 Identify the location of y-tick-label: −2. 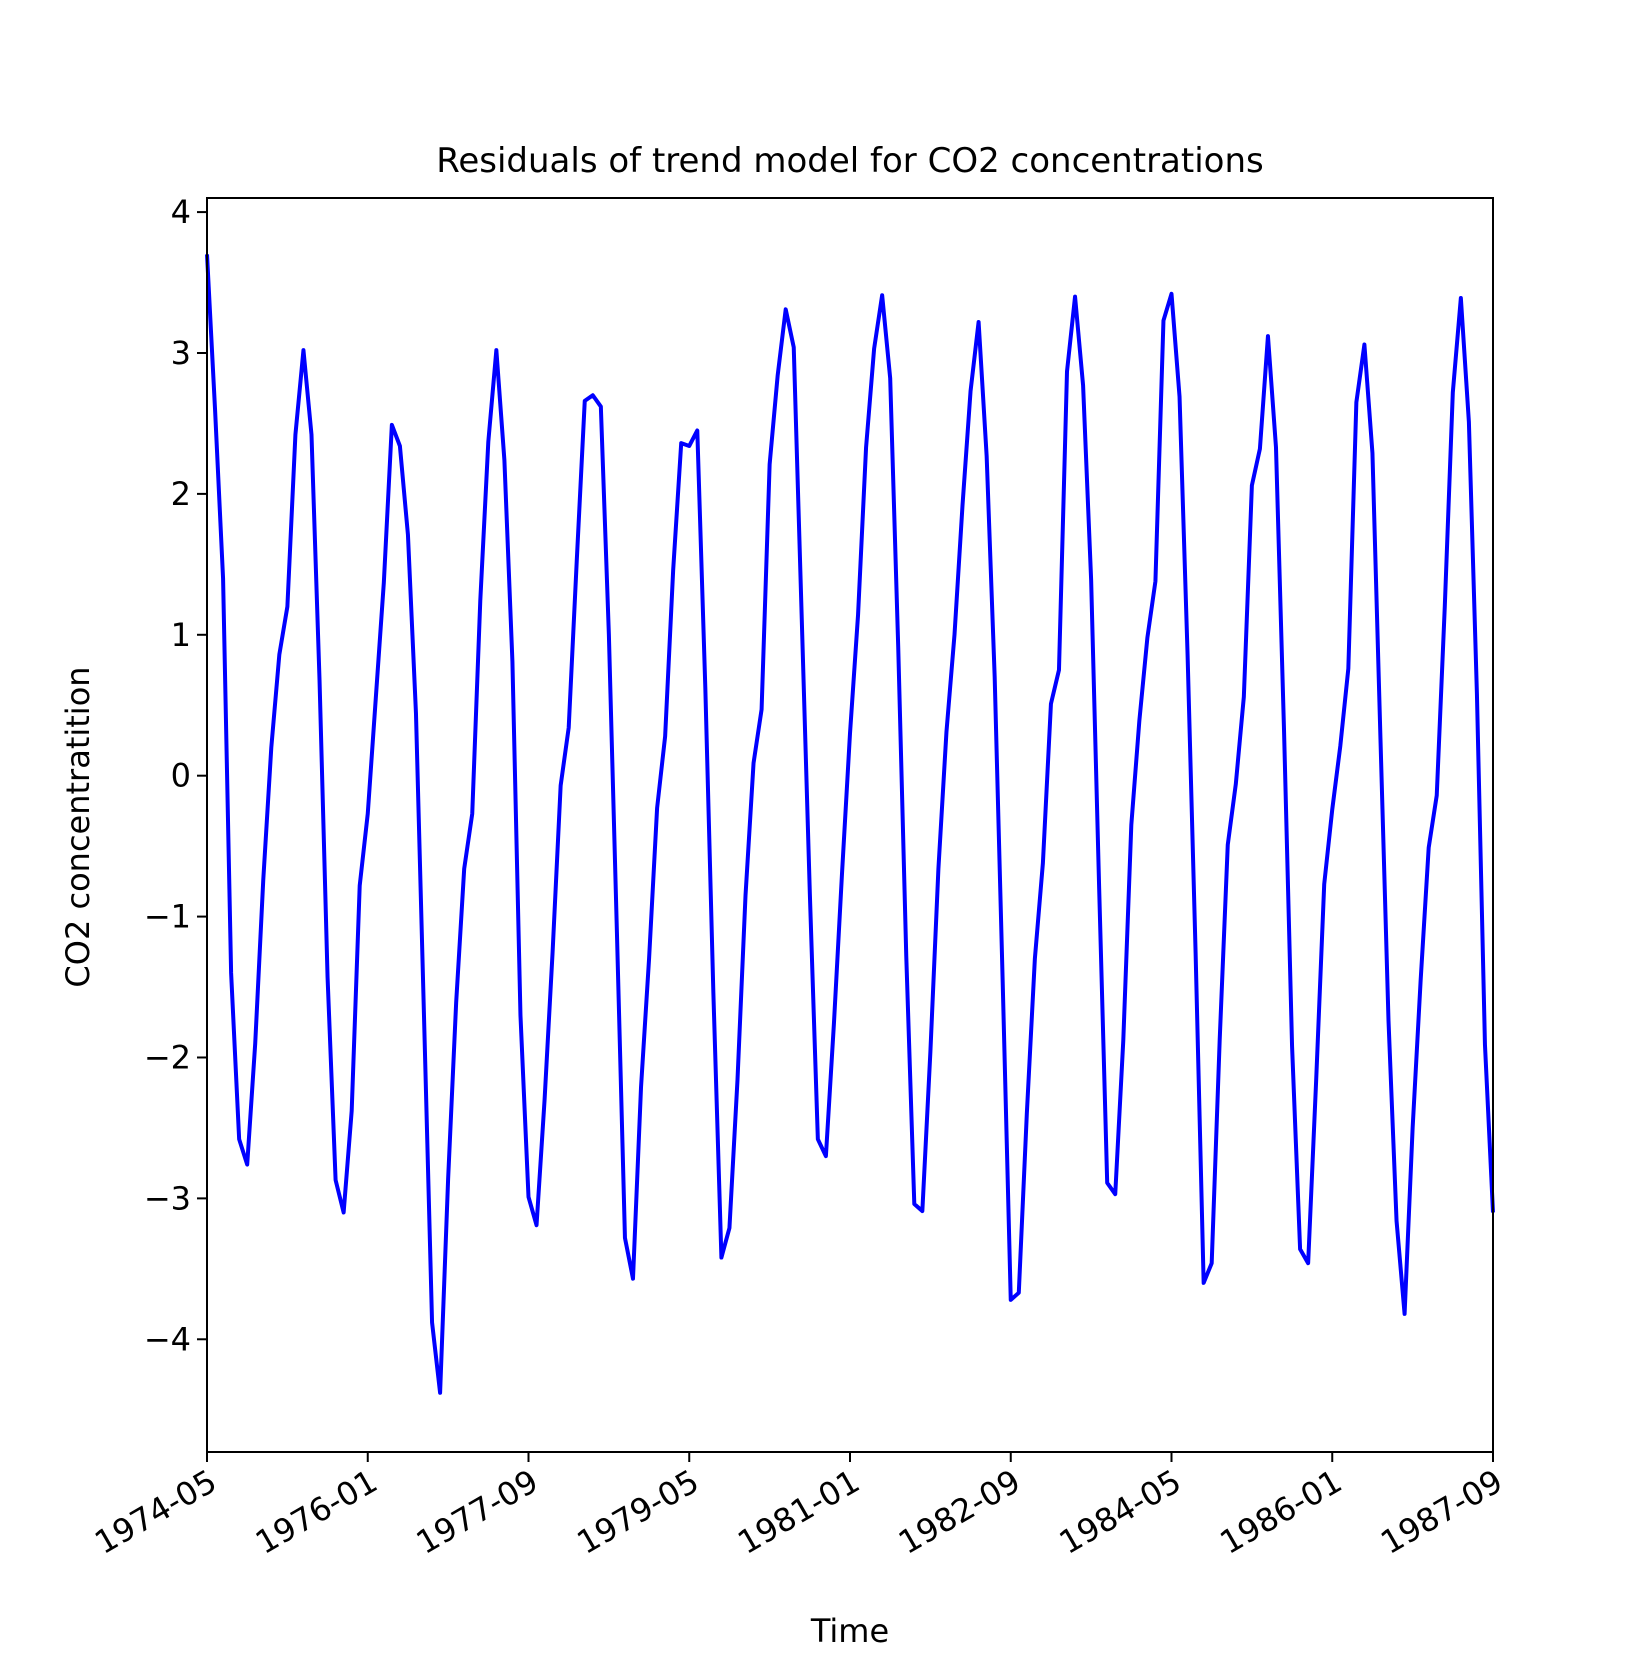
(167, 1057).